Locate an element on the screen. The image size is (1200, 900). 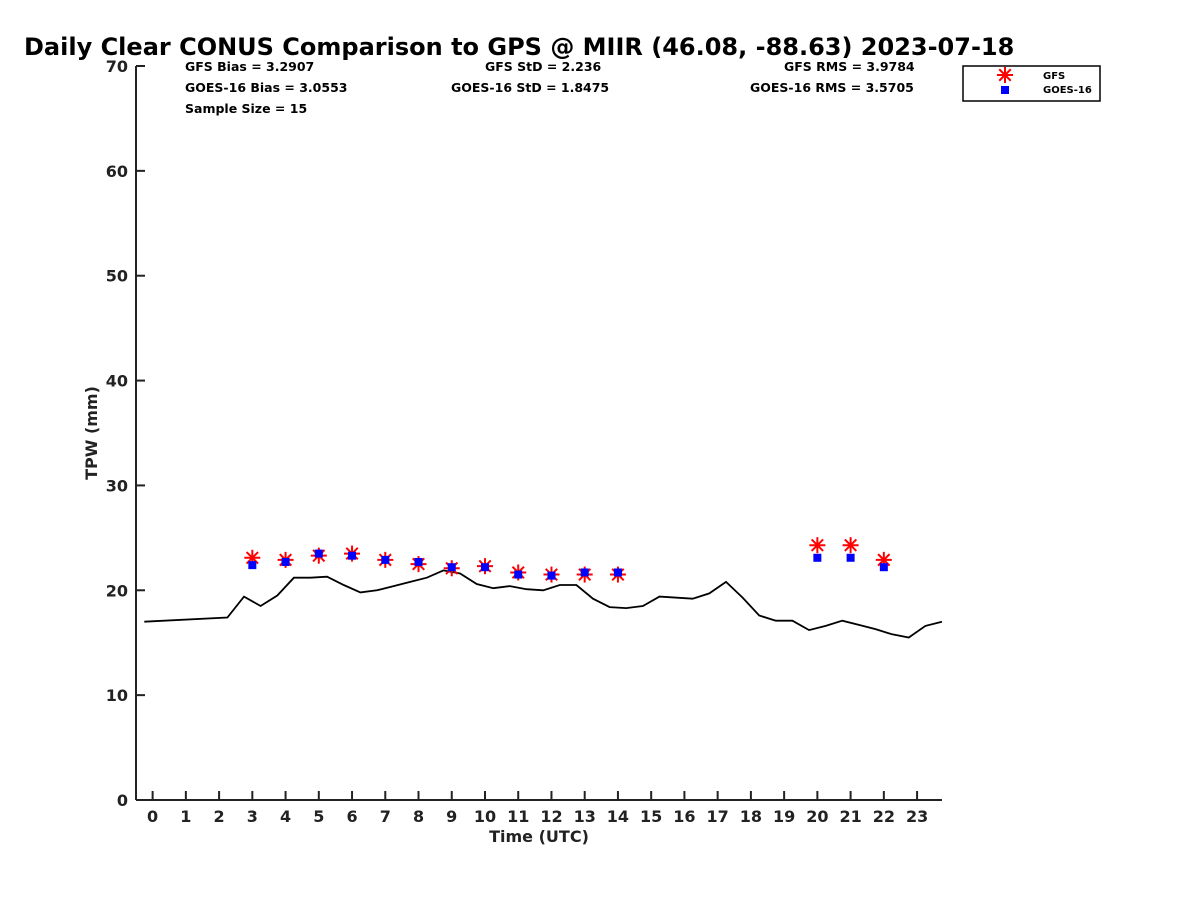
x-tick-label: 5 is located at coordinates (318, 816).